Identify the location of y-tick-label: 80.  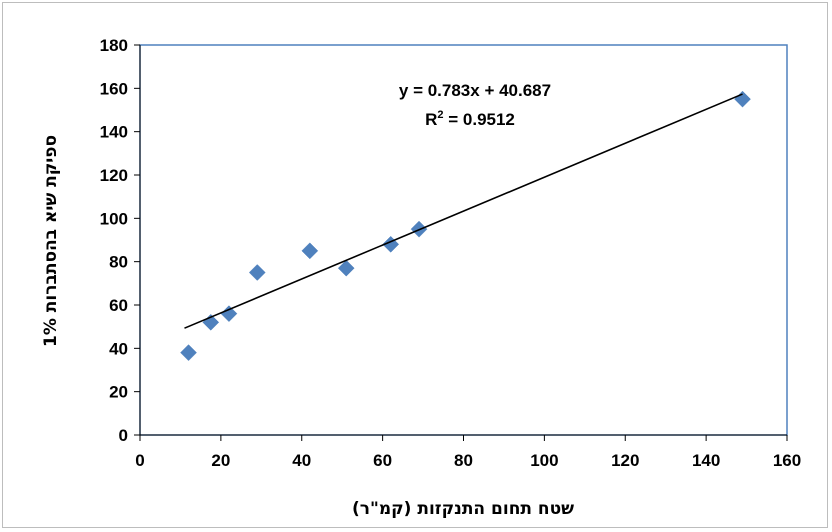
(118, 262).